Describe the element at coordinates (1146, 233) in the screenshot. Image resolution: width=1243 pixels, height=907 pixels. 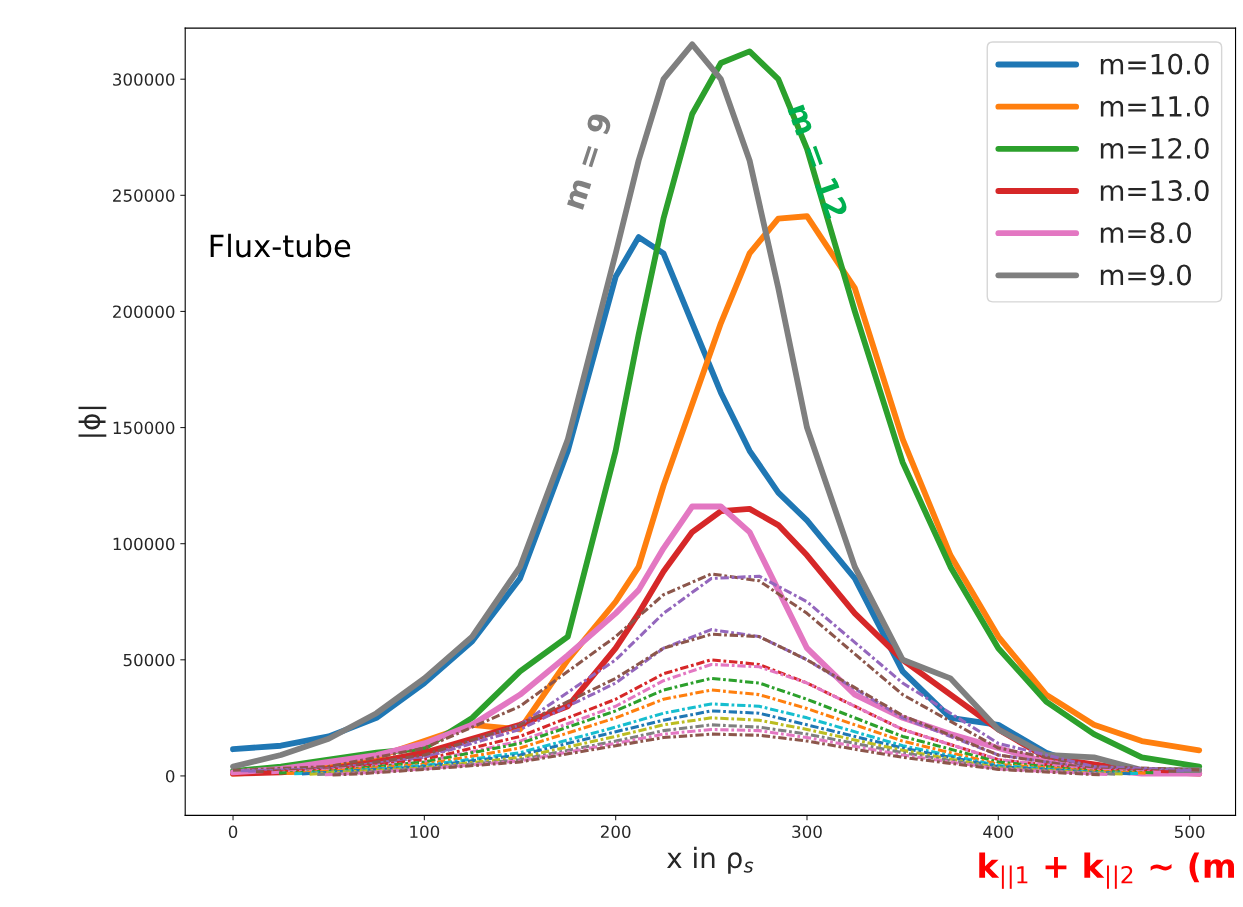
I see `legend-label: m=8.0` at that location.